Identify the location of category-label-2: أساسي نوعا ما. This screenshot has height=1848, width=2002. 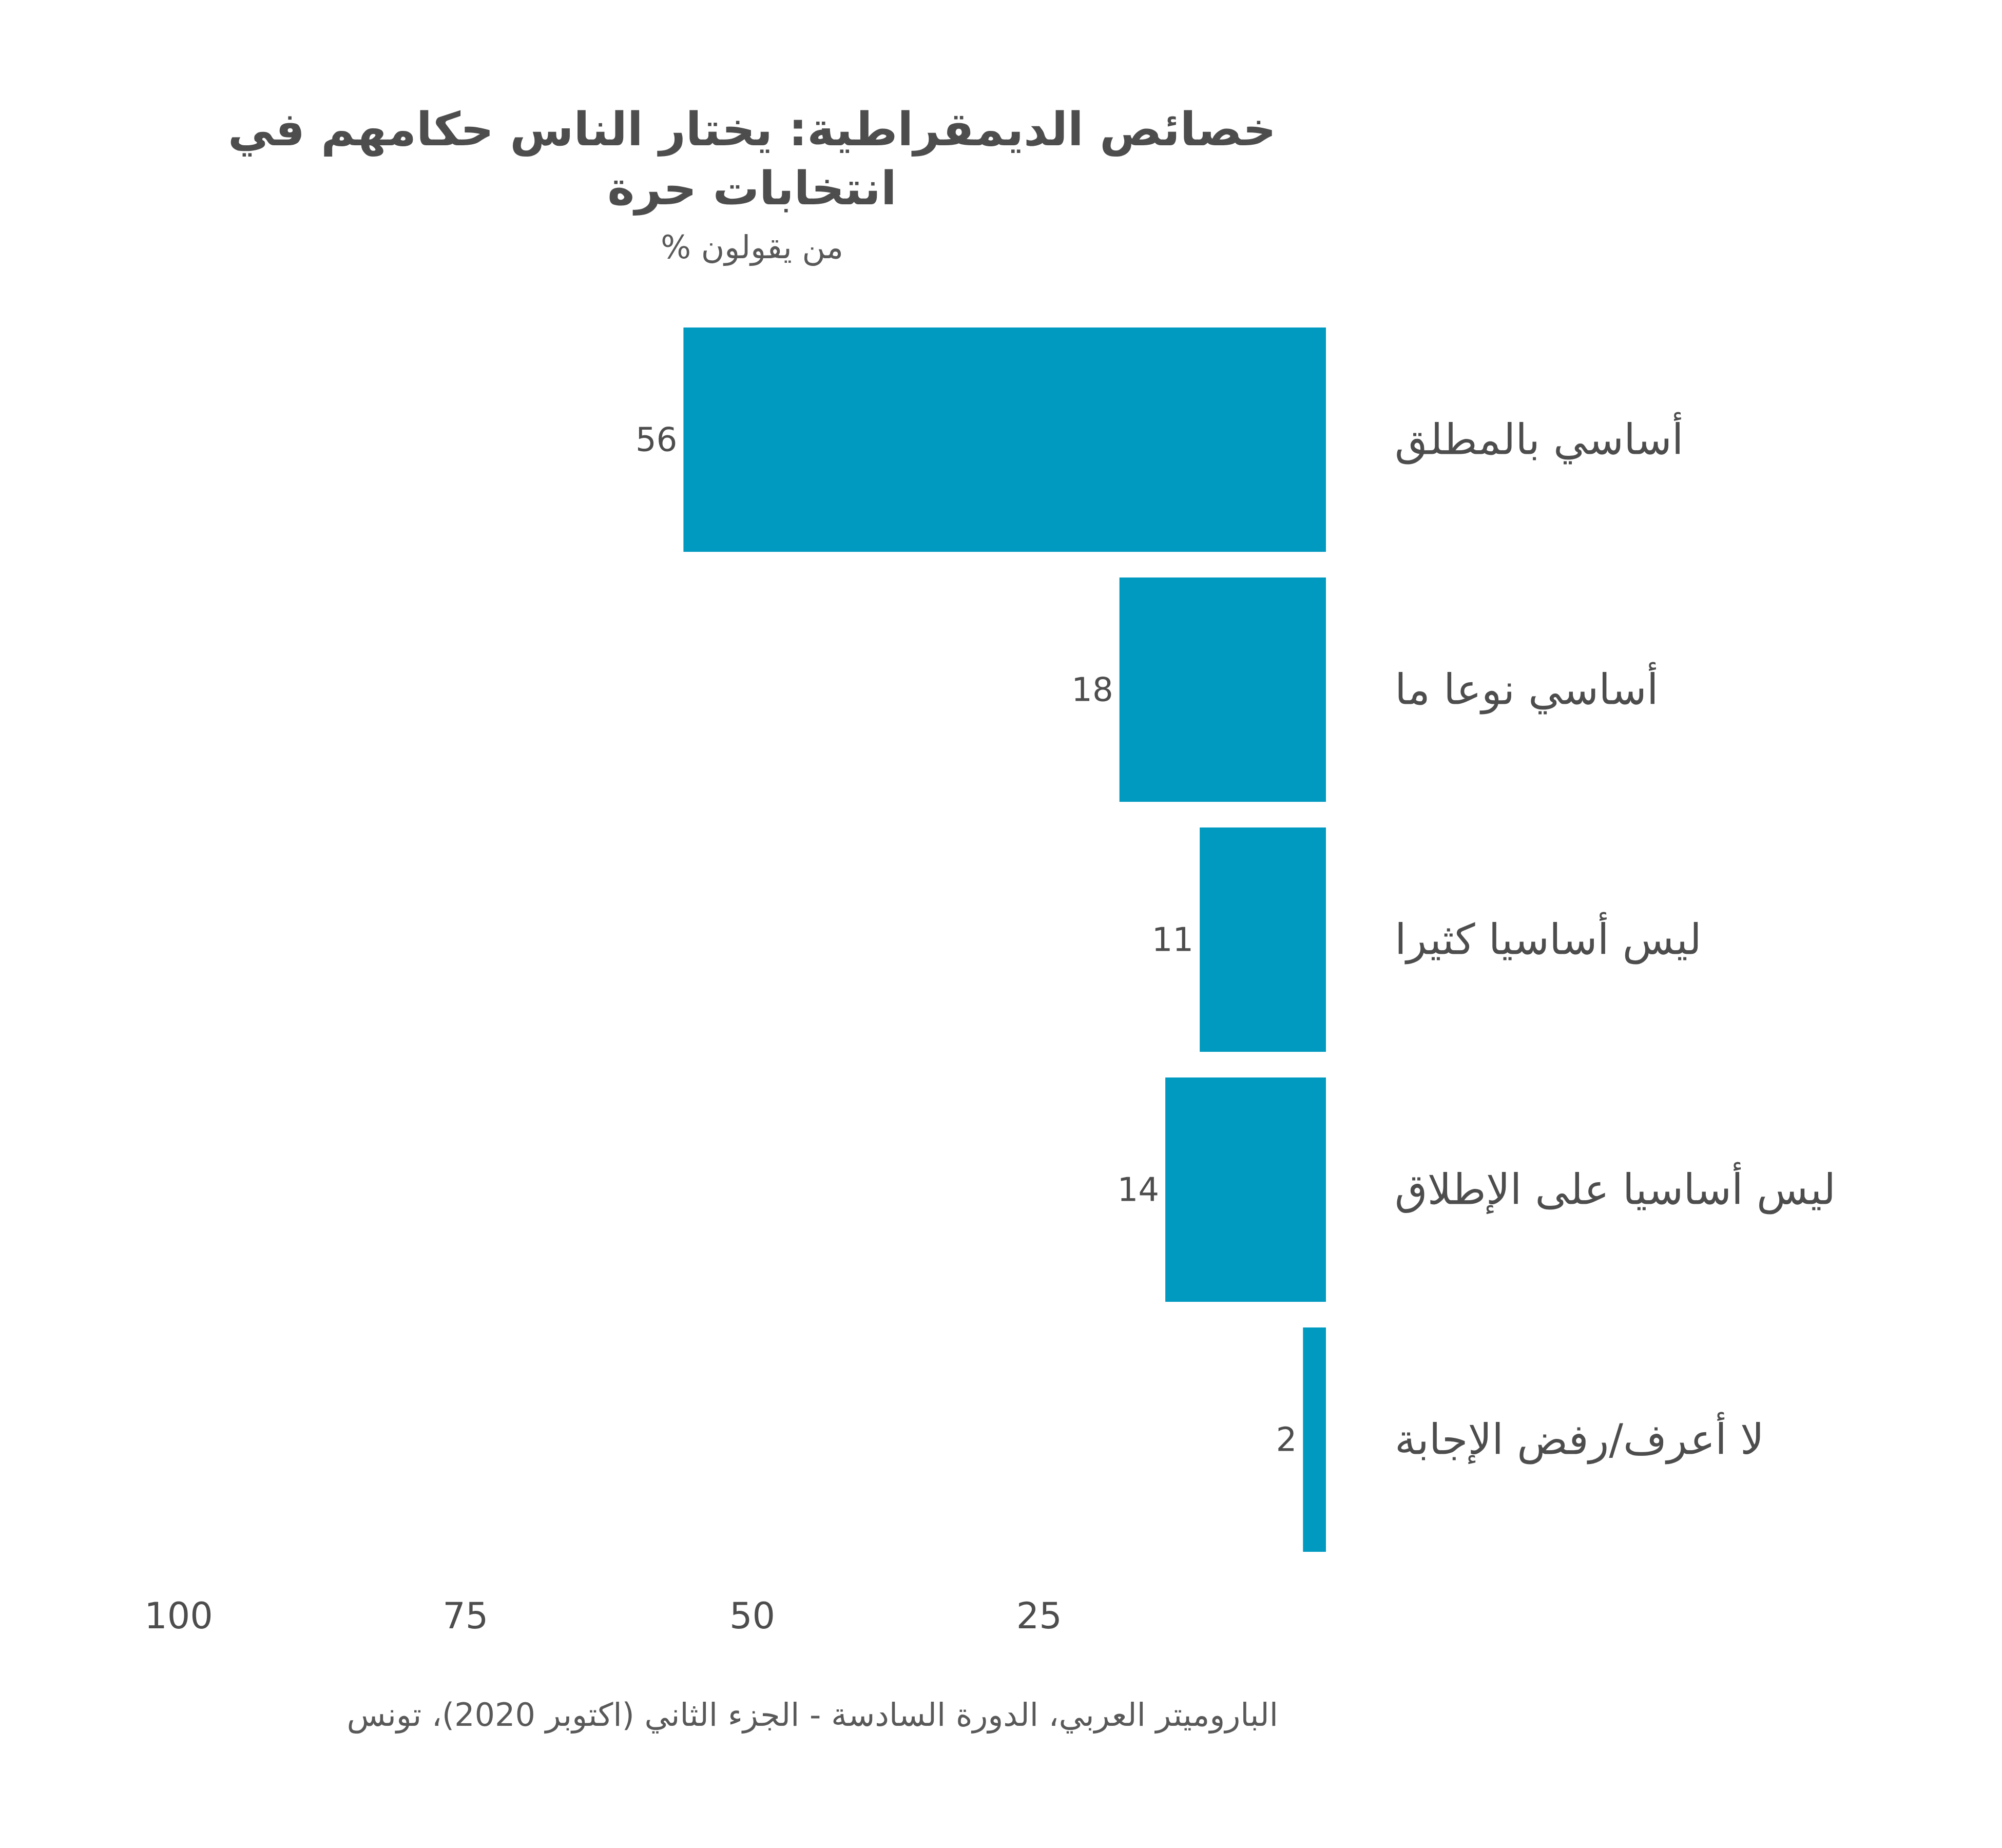
(1527, 688).